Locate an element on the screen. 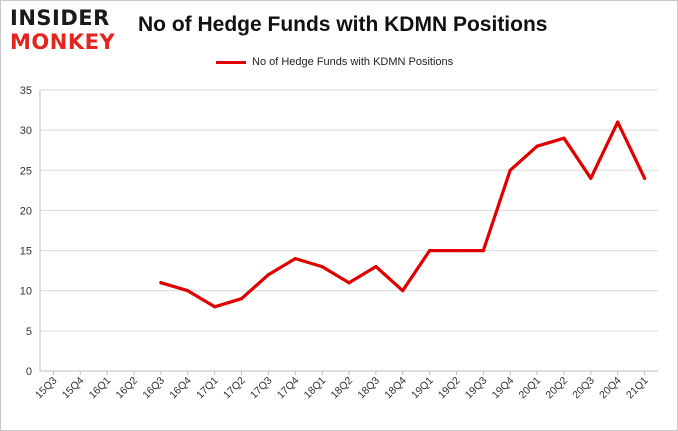 The image size is (678, 431). data-point-20Q2 is located at coordinates (564, 138).